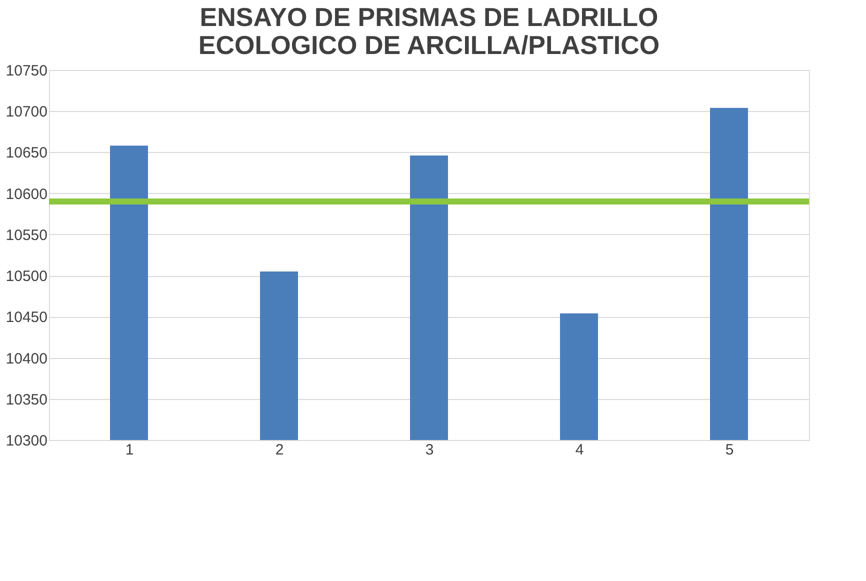 This screenshot has width=866, height=581. I want to click on y-tick-label: 10400, so click(27, 359).